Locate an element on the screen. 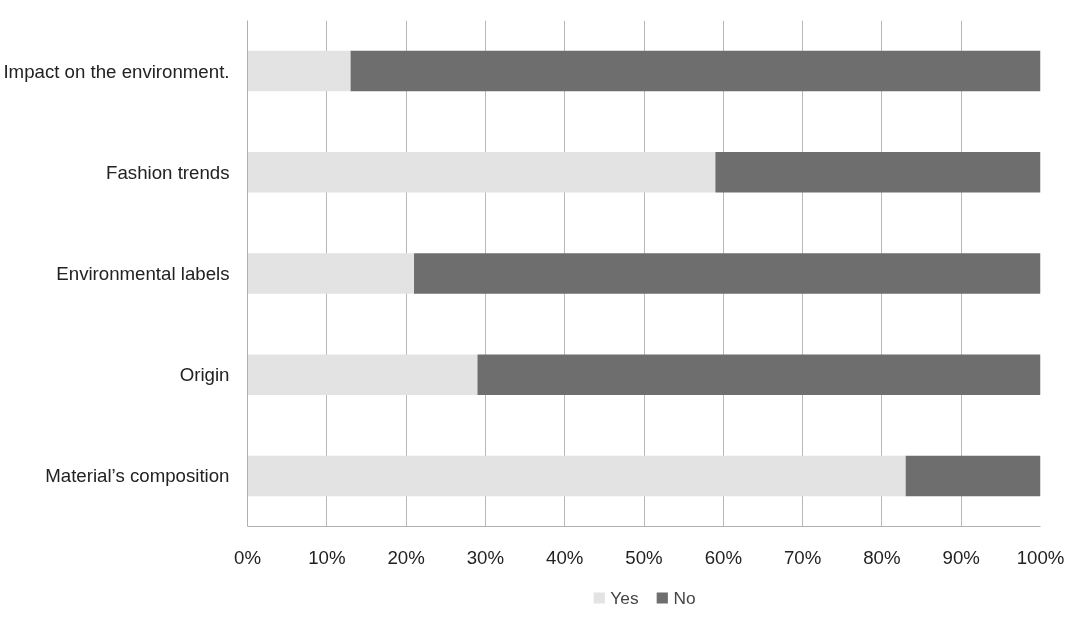 This screenshot has width=1088, height=643. x-tick-label: 100% is located at coordinates (1040, 557).